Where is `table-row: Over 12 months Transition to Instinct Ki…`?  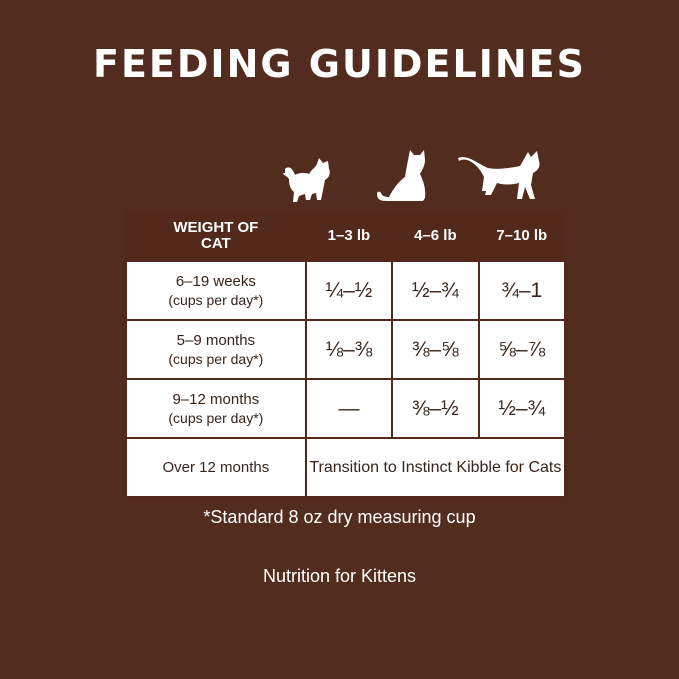
table-row: Over 12 months Transition to Instinct Ki… is located at coordinates (346, 467).